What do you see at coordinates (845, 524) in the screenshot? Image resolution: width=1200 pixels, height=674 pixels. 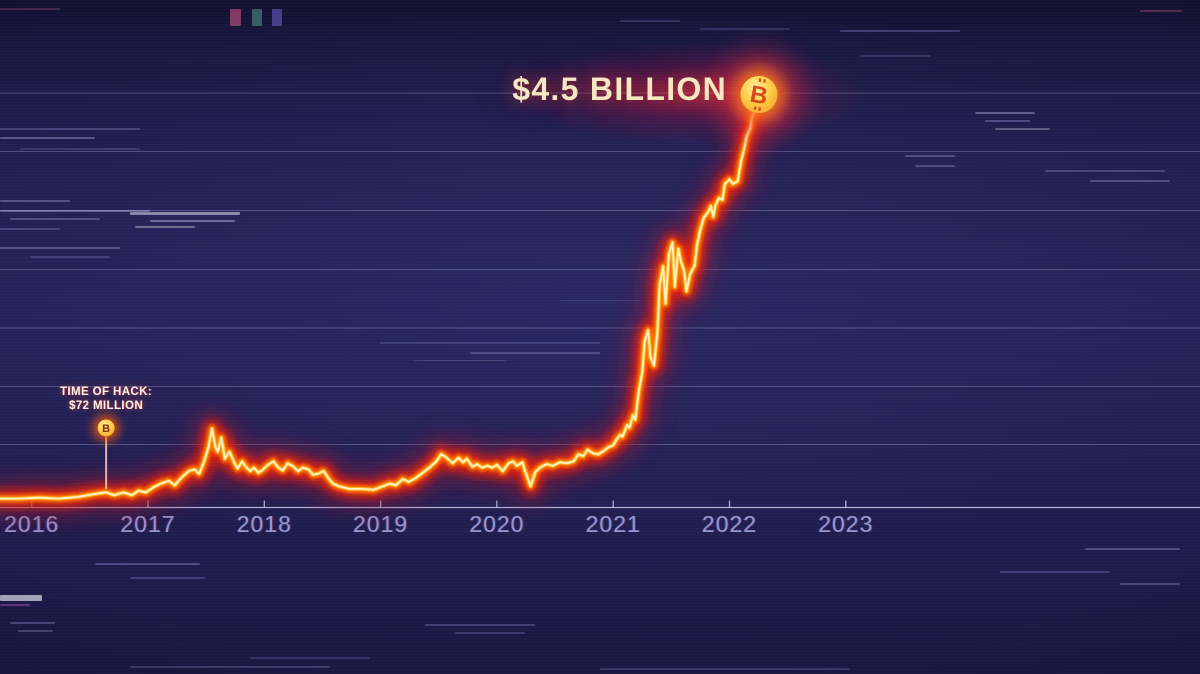 I see `x-tick-label: 2023` at bounding box center [845, 524].